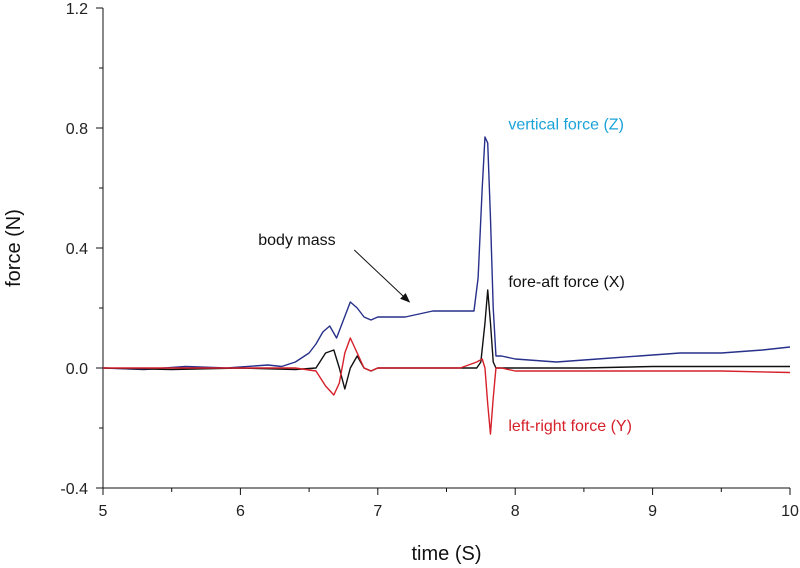  What do you see at coordinates (77, 249) in the screenshot?
I see `y-tick-label: 0.4` at bounding box center [77, 249].